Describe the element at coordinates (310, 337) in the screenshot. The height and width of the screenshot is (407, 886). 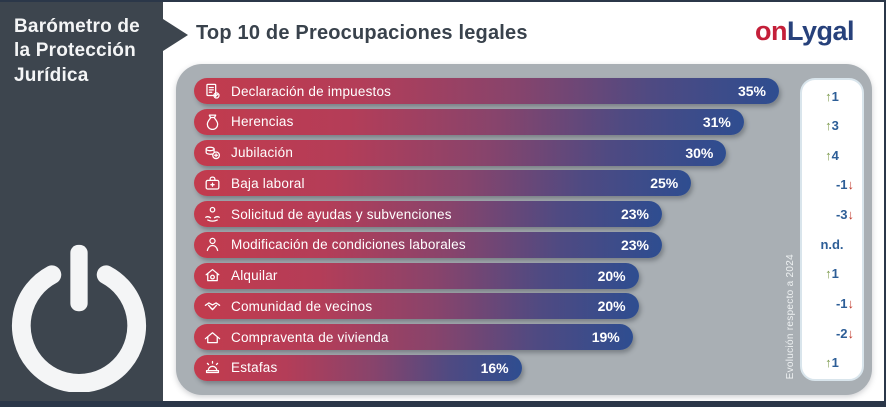
I see `bar-label: Compraventa de vivienda` at that location.